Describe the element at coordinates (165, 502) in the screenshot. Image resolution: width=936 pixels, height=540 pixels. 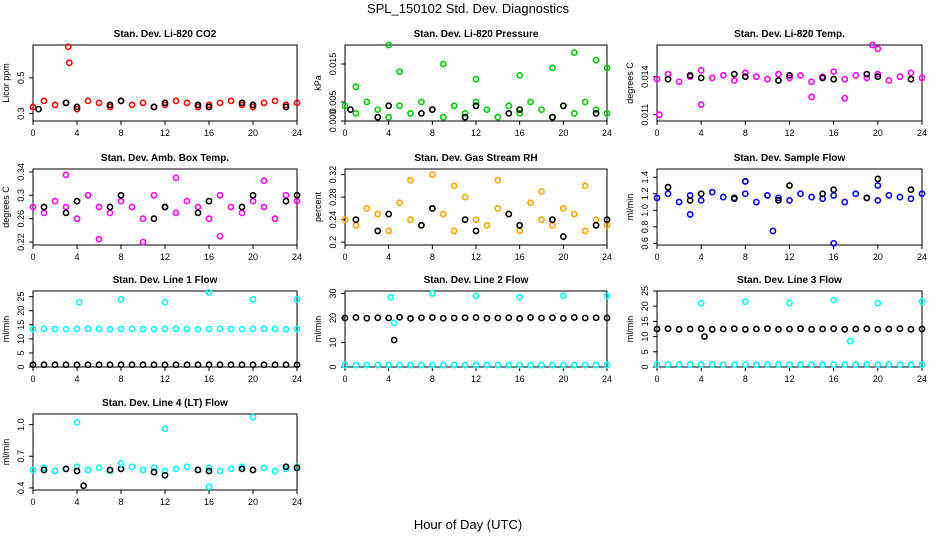
I see `panel-10-xtick-label: 12` at that location.